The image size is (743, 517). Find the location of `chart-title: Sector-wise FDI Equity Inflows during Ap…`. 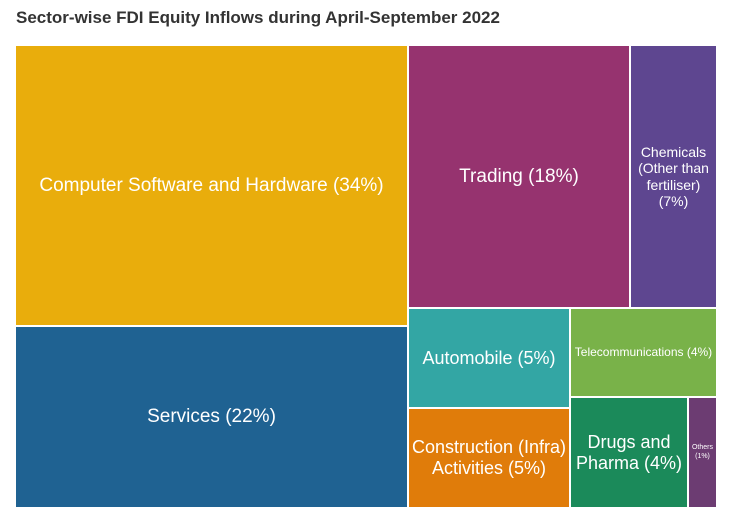

chart-title: Sector-wise FDI Equity Inflows during Ap… is located at coordinates (258, 17).